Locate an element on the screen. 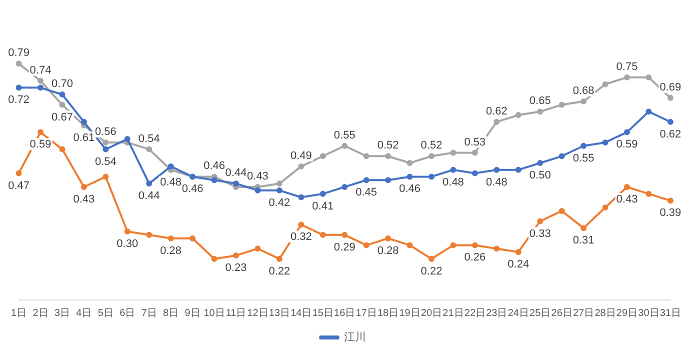 The width and height of the screenshot is (692, 361). data-label: 0.52 is located at coordinates (431, 146).